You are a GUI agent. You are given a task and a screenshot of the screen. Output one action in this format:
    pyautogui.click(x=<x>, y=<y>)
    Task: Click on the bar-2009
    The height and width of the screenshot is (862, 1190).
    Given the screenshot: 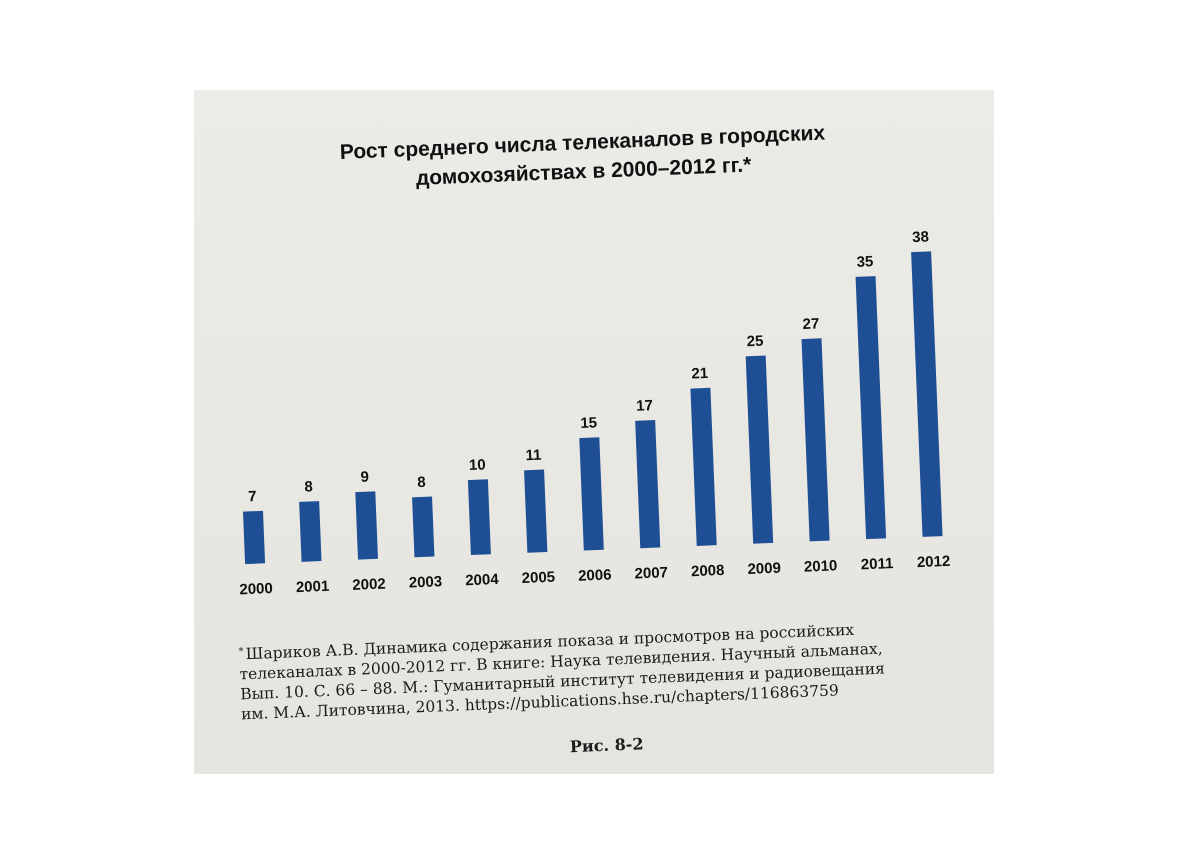 What is the action you would take?
    pyautogui.click(x=759, y=449)
    